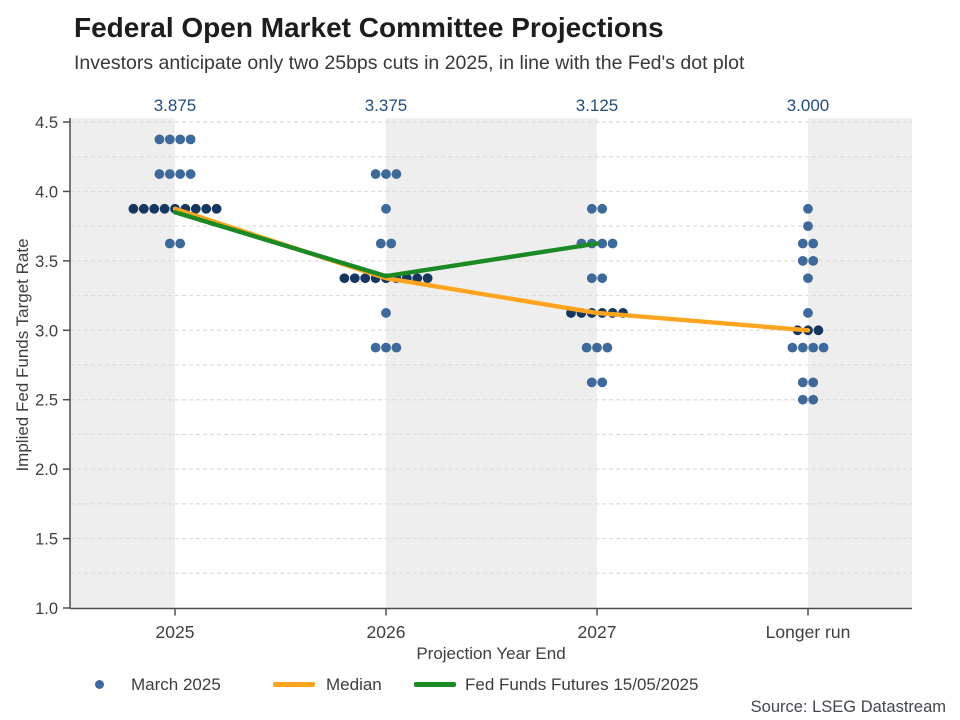 This screenshot has width=960, height=720. What do you see at coordinates (175, 105) in the screenshot?
I see `top-median-label: 3.875` at bounding box center [175, 105].